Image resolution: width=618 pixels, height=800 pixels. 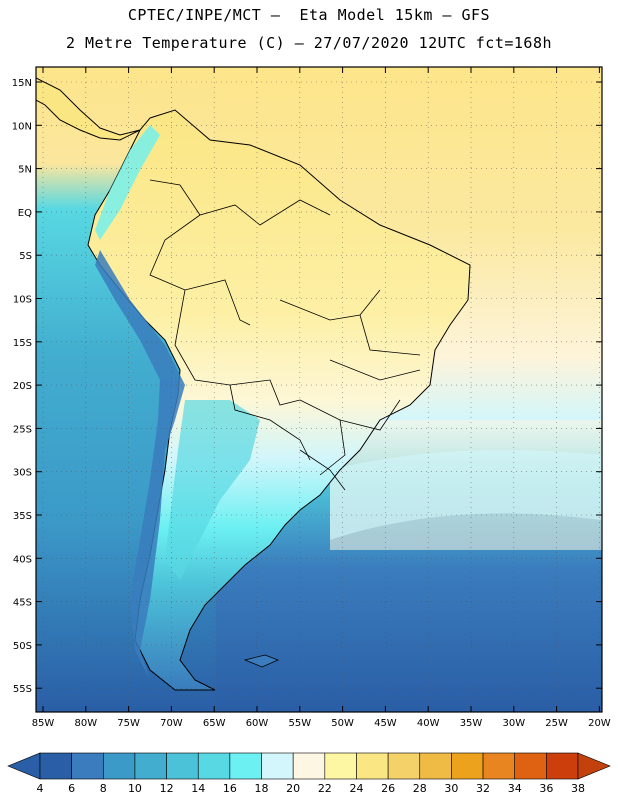 What do you see at coordinates (88, 109) in the screenshot?
I see `central-america` at bounding box center [88, 109].